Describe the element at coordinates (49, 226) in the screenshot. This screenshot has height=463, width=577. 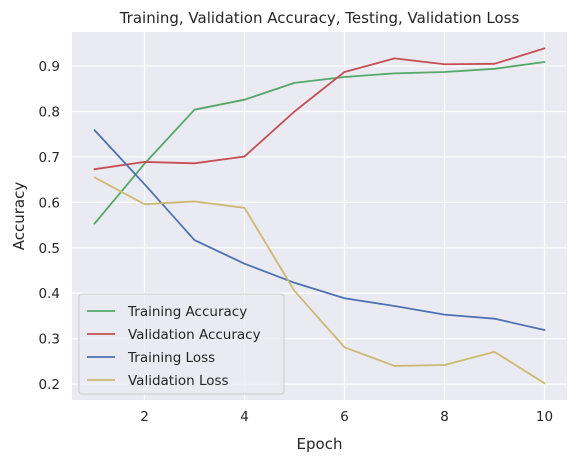
I see `y-tick-labels: 0.2 0.3 0.4 0.5 0.6 0.7 0.8 0.9` at that location.